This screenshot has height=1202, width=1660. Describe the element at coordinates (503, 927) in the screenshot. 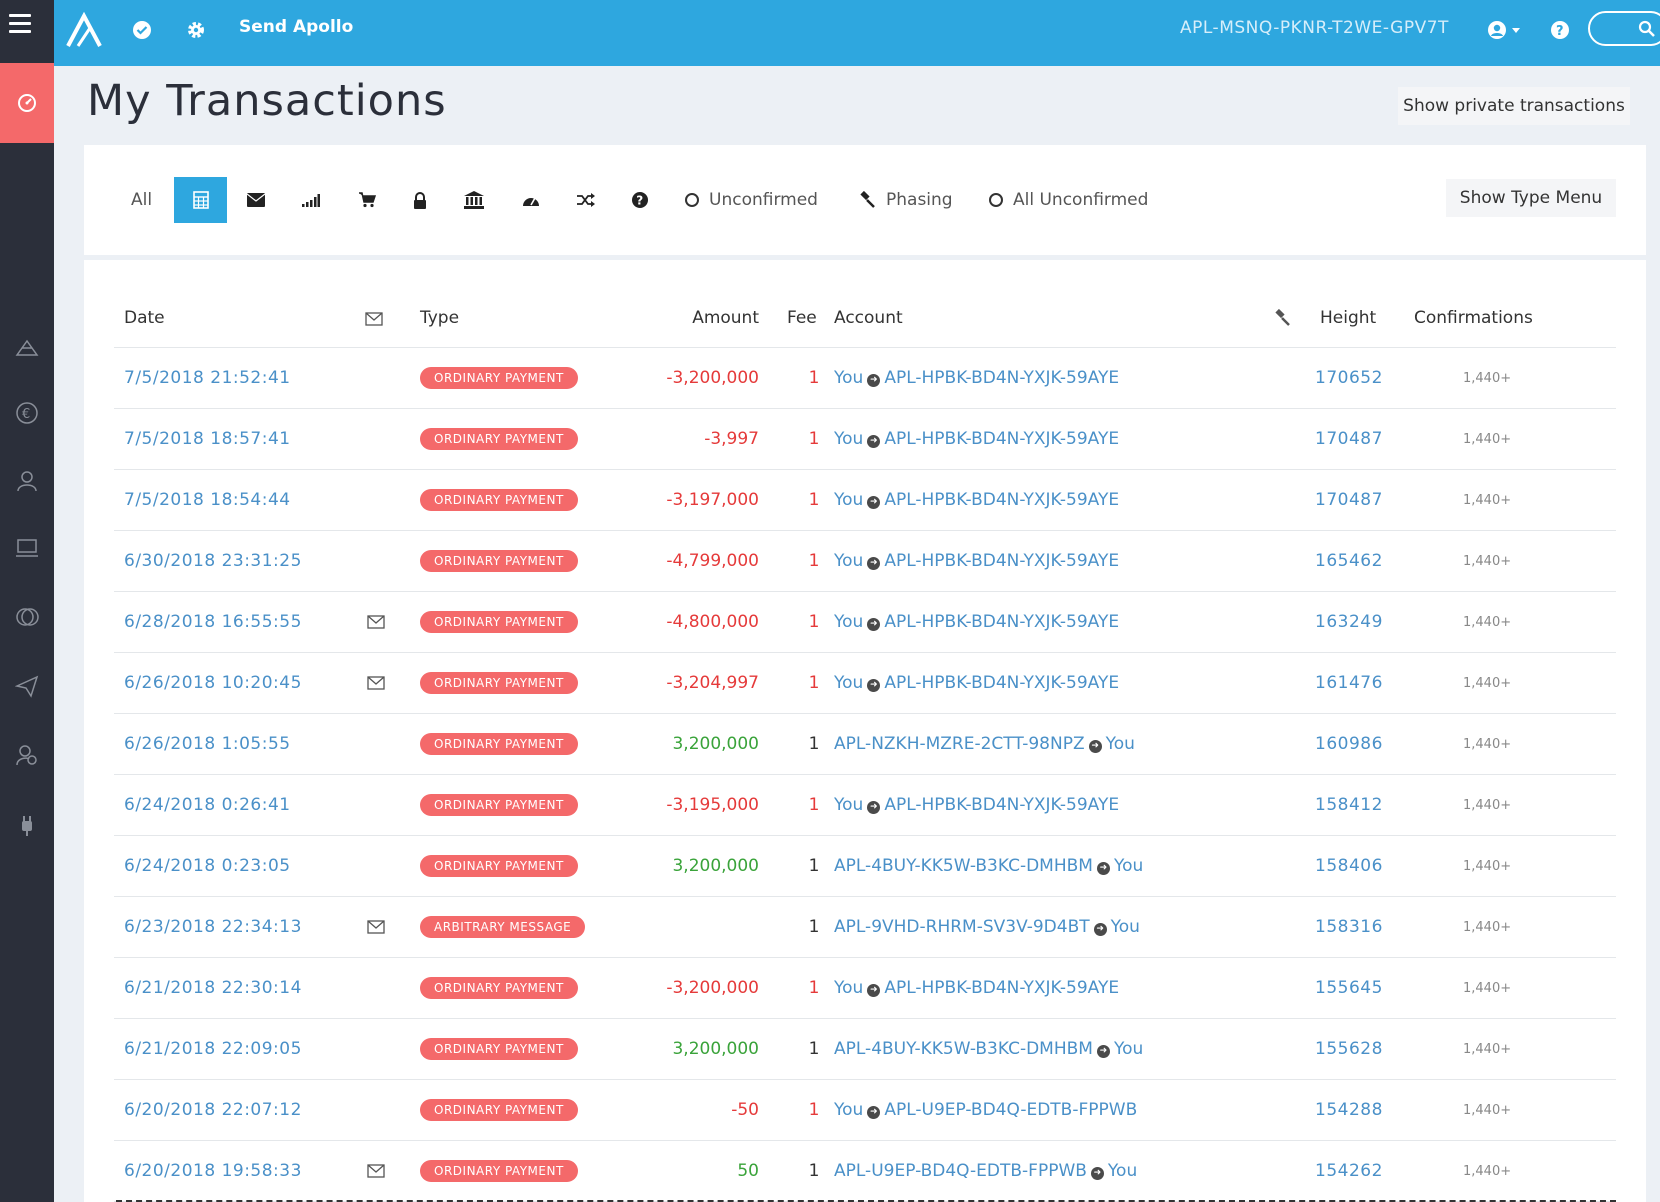

I see `transaction-type-badge: ARBITRARY MESSAGE` at that location.